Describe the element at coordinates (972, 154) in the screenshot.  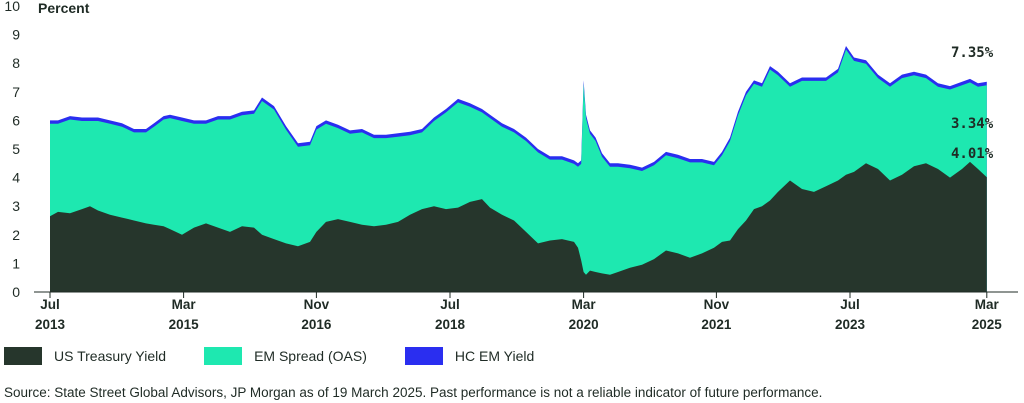
I see `annotation-treasury-yield: 4.01%` at that location.